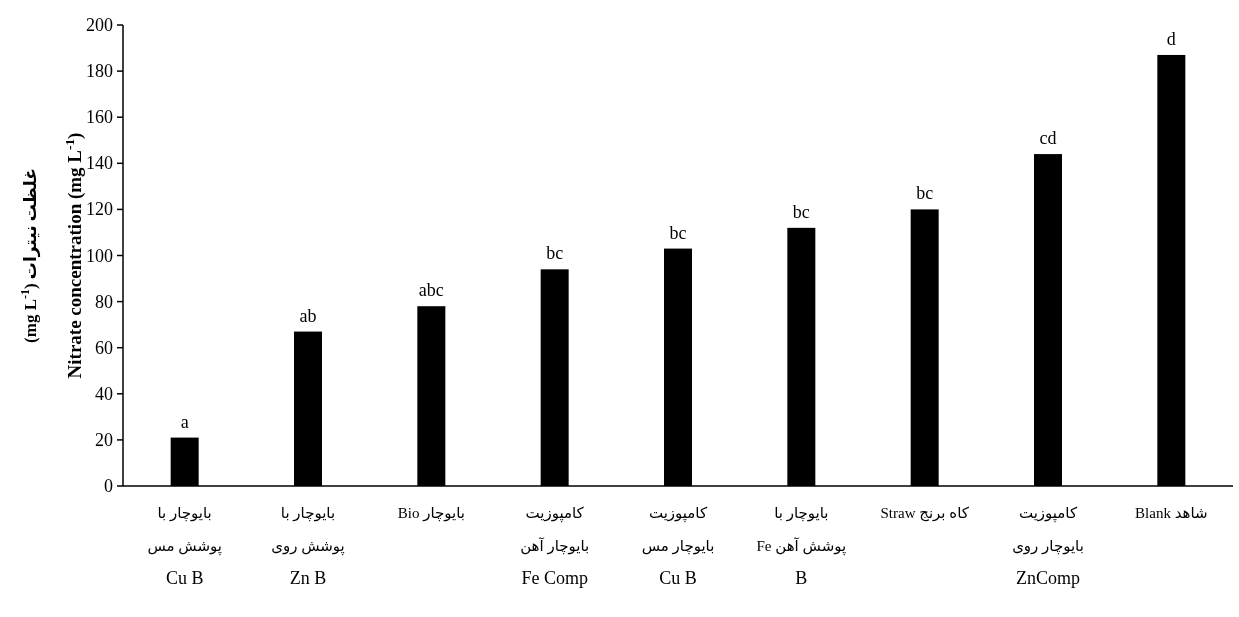 The width and height of the screenshot is (1239, 617). What do you see at coordinates (108, 486) in the screenshot?
I see `y-tick-label: 0` at bounding box center [108, 486].